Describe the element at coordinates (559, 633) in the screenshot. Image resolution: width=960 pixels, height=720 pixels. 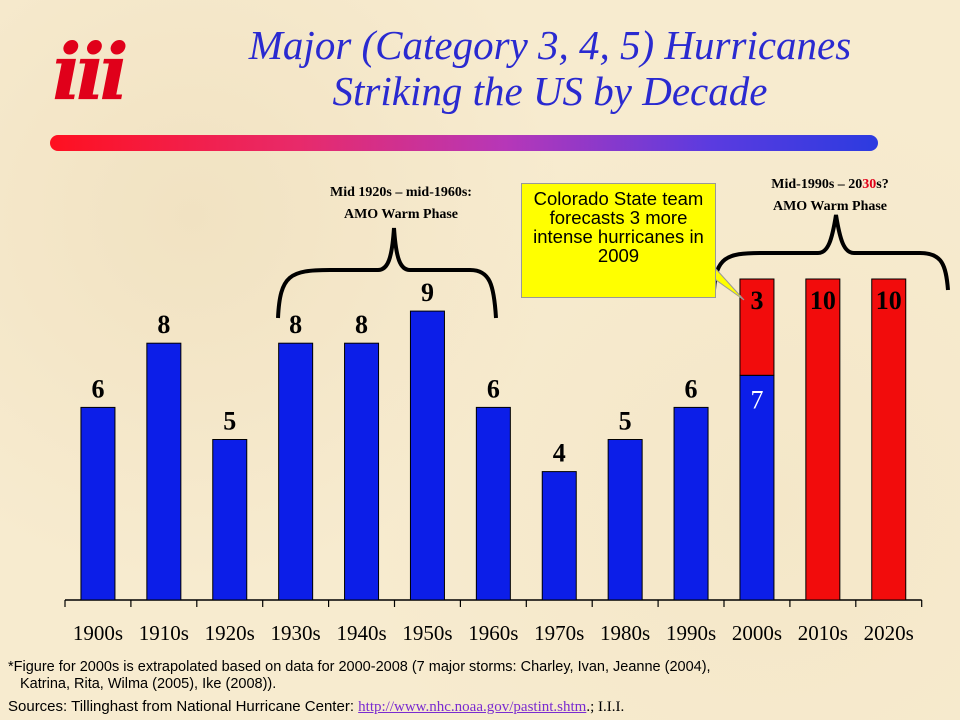
I see `x-tick-label-1970s: 1970s` at that location.